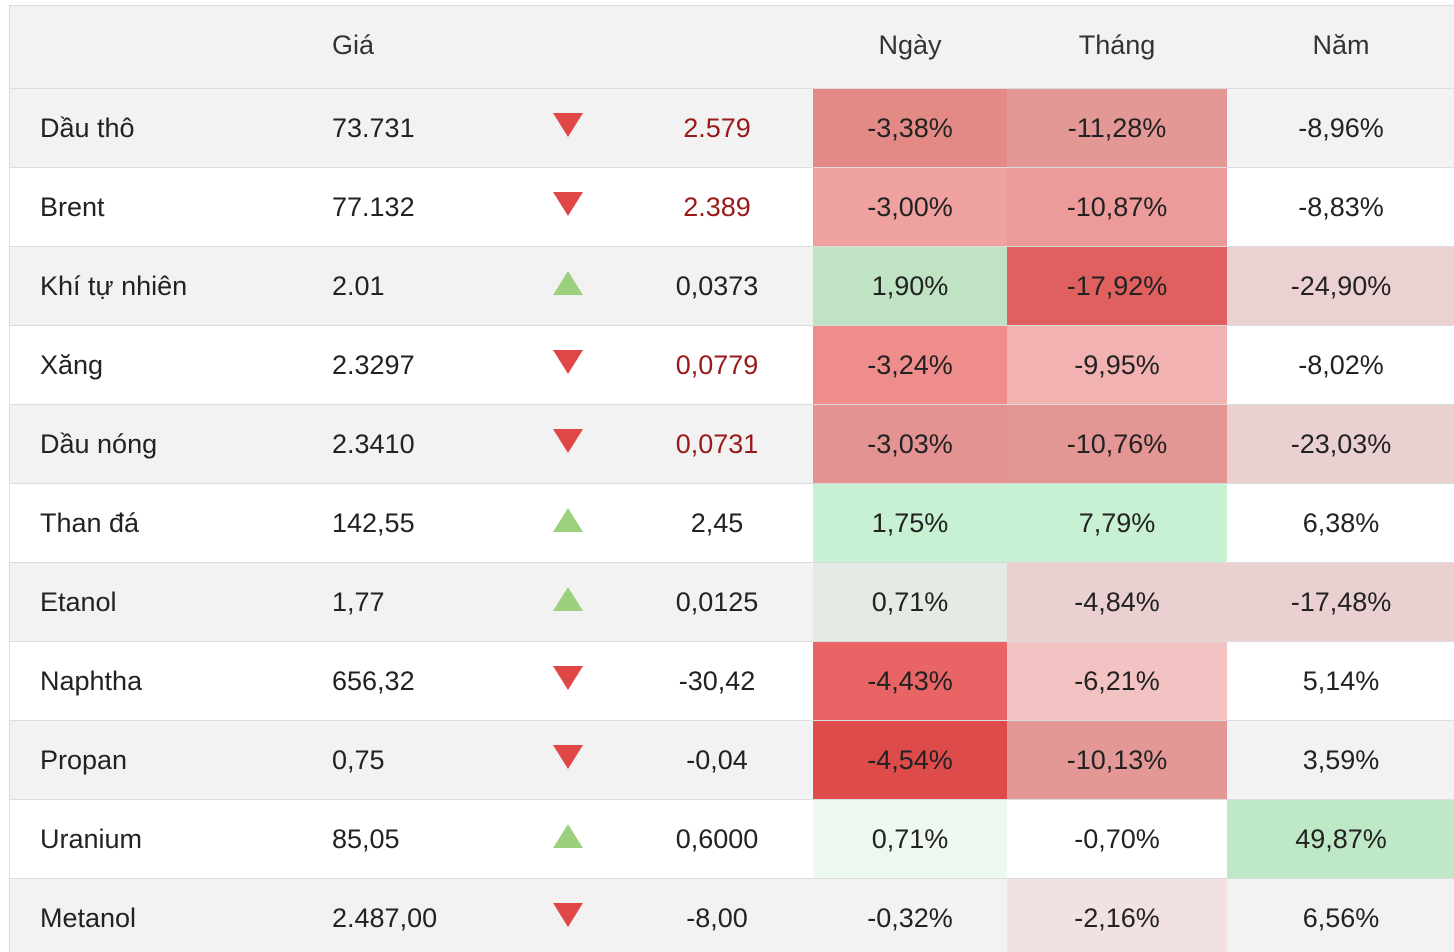 This screenshot has width=1454, height=952. I want to click on change-cell: 2.389, so click(717, 207).